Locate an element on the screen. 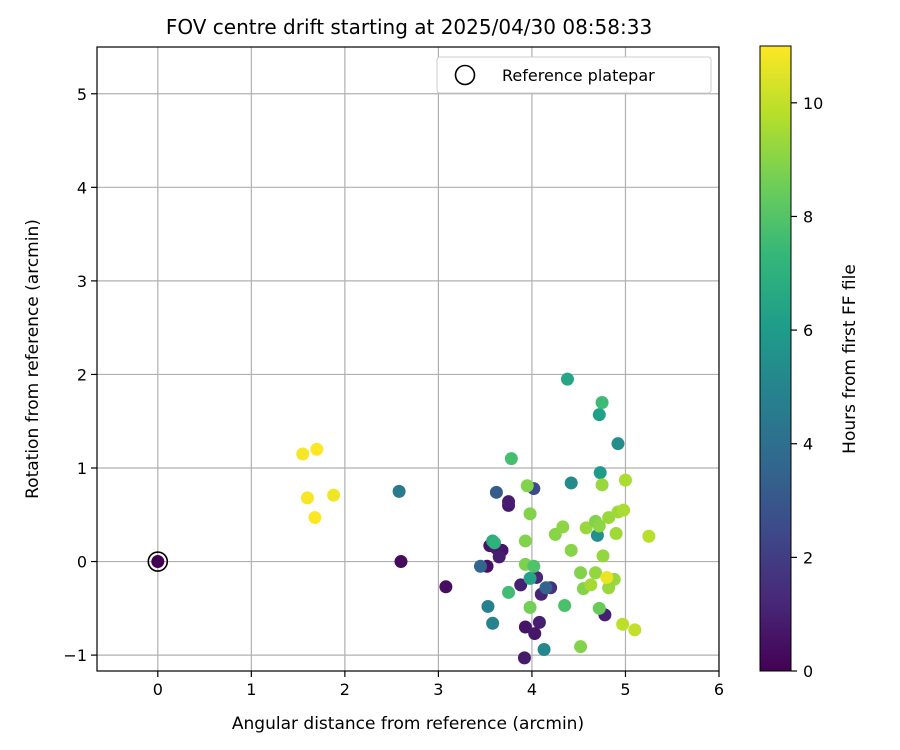 The image size is (900, 750). x-axis-label: Angular distance from reference (arcmin) is located at coordinates (408, 724).